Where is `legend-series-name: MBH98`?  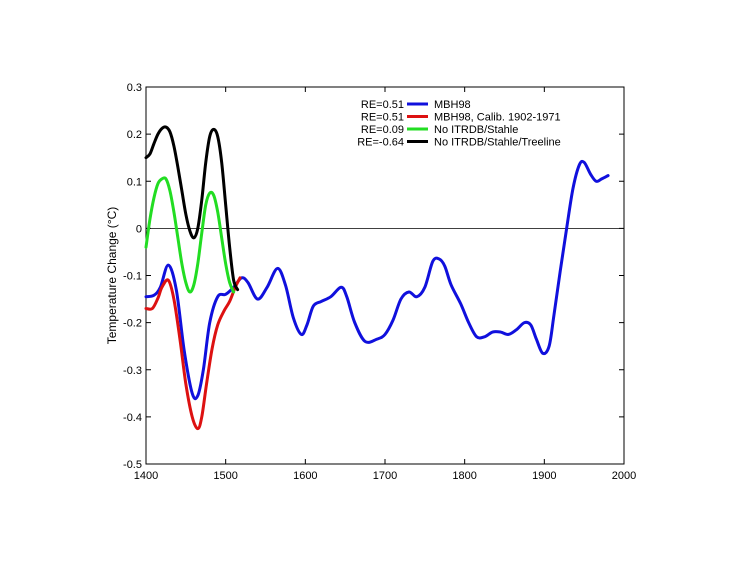 legend-series-name: MBH98 is located at coordinates (452, 105).